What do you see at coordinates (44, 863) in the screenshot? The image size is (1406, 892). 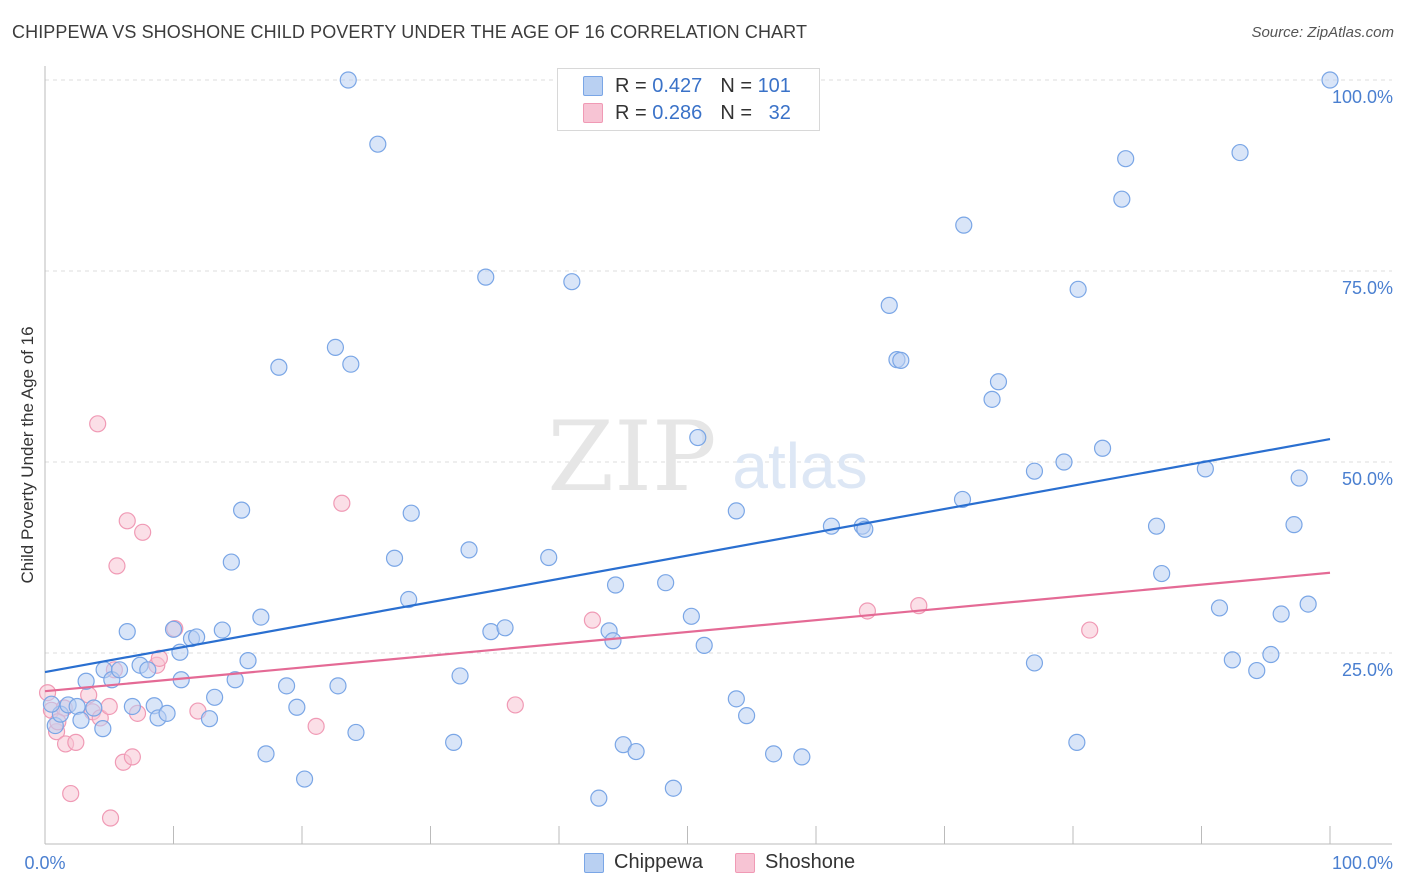 I see `x-tick-label: 0.0%` at bounding box center [44, 863].